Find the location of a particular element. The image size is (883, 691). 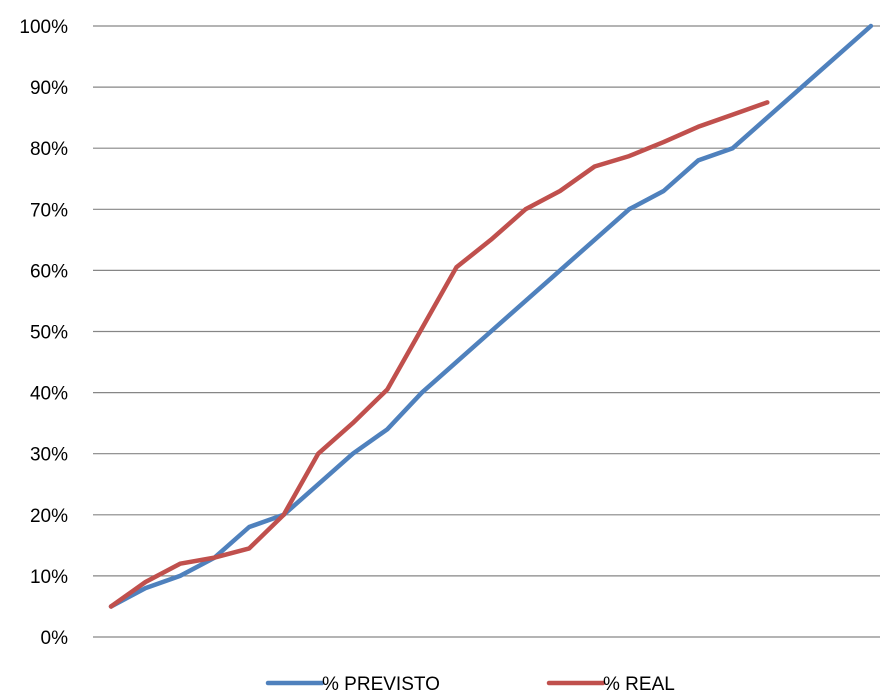

legend: % PREVISTO % REAL is located at coordinates (470, 682).